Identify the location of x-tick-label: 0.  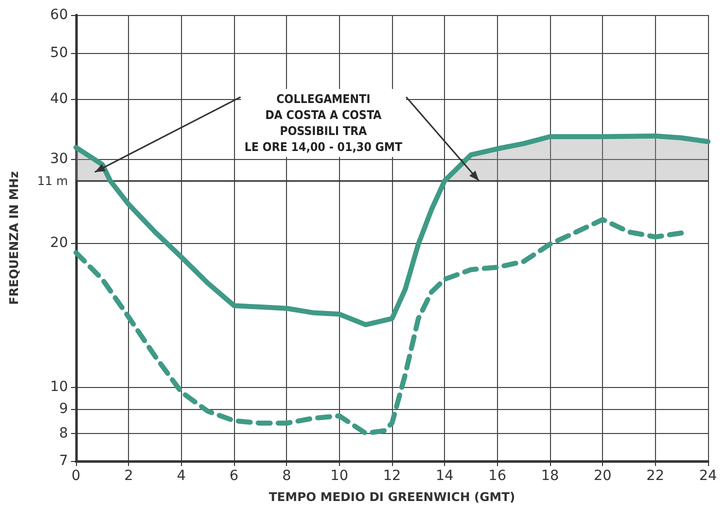
(76, 476).